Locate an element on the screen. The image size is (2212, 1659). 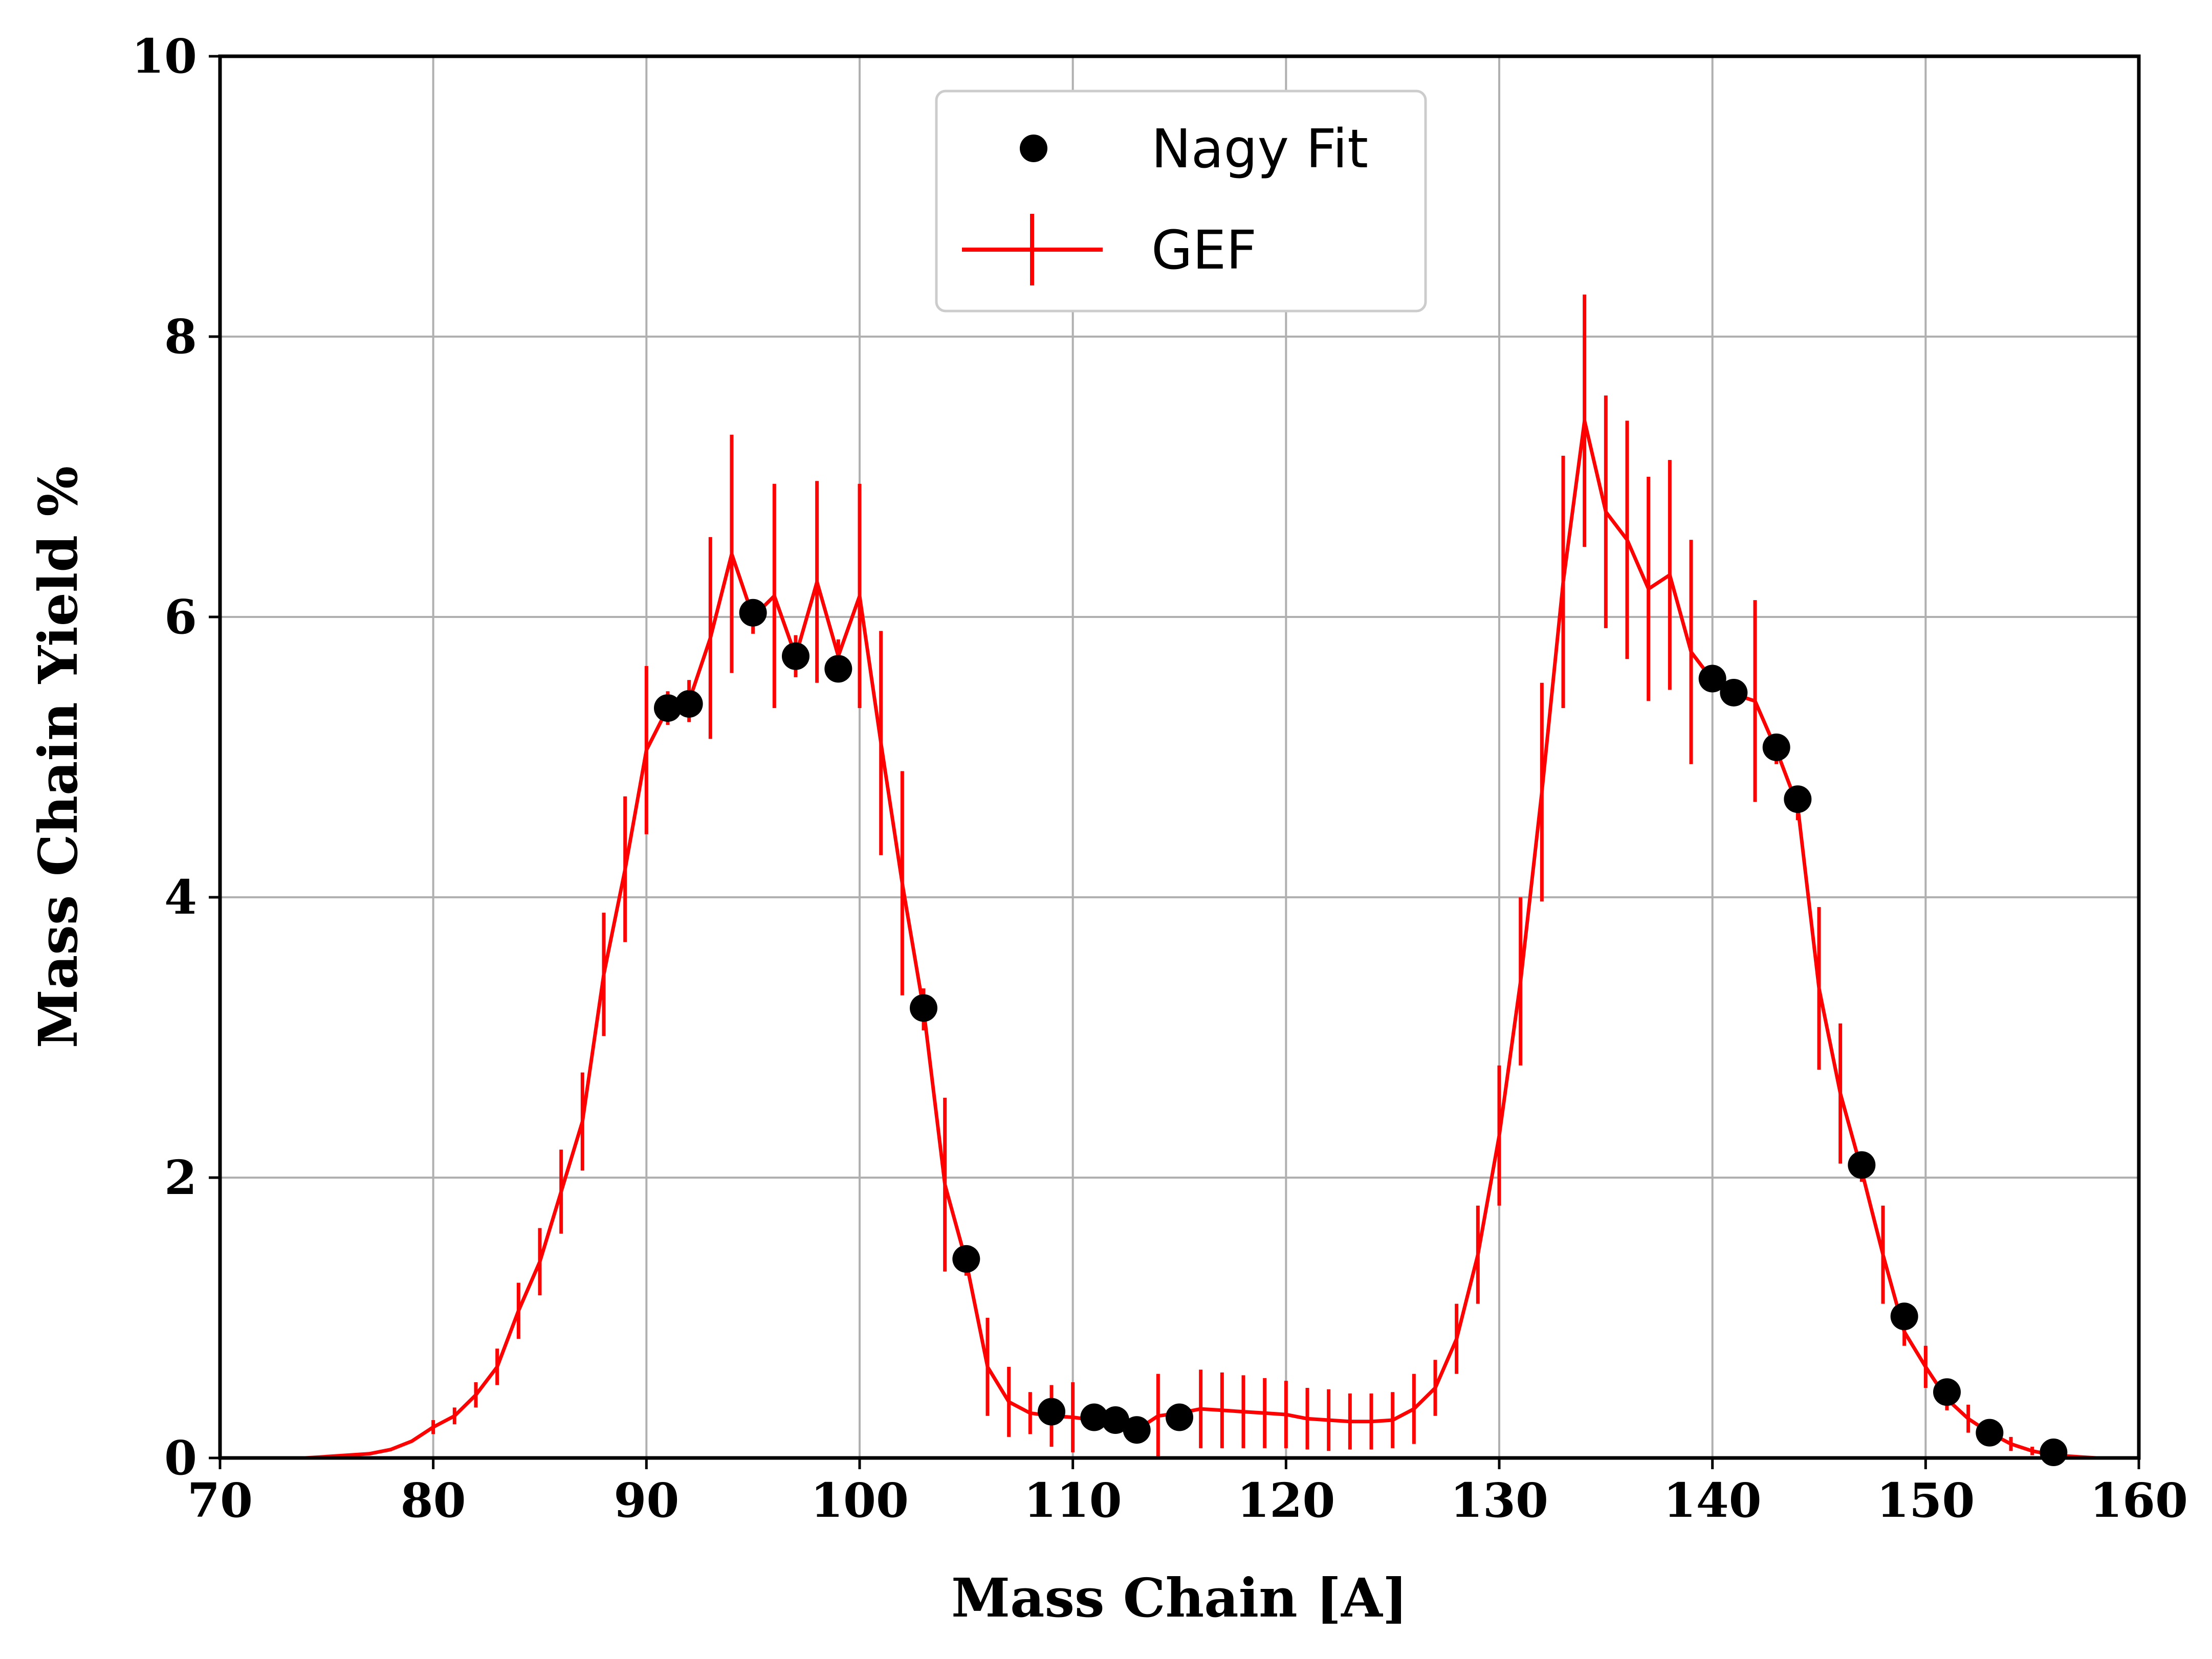
x-tick-label: 140 is located at coordinates (1713, 1500).